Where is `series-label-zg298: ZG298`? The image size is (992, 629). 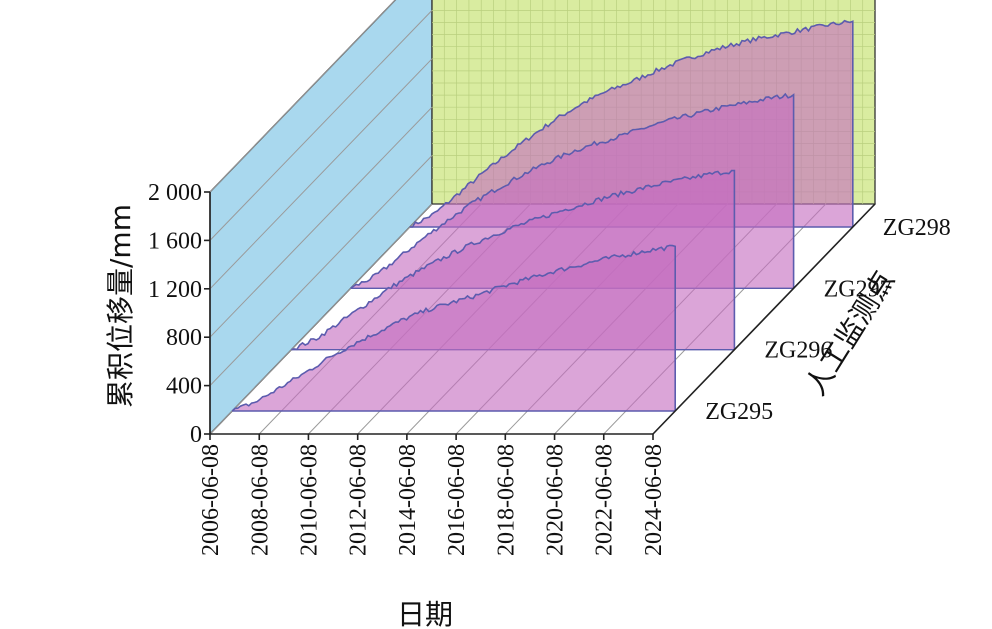 series-label-zg298: ZG298 is located at coordinates (917, 228).